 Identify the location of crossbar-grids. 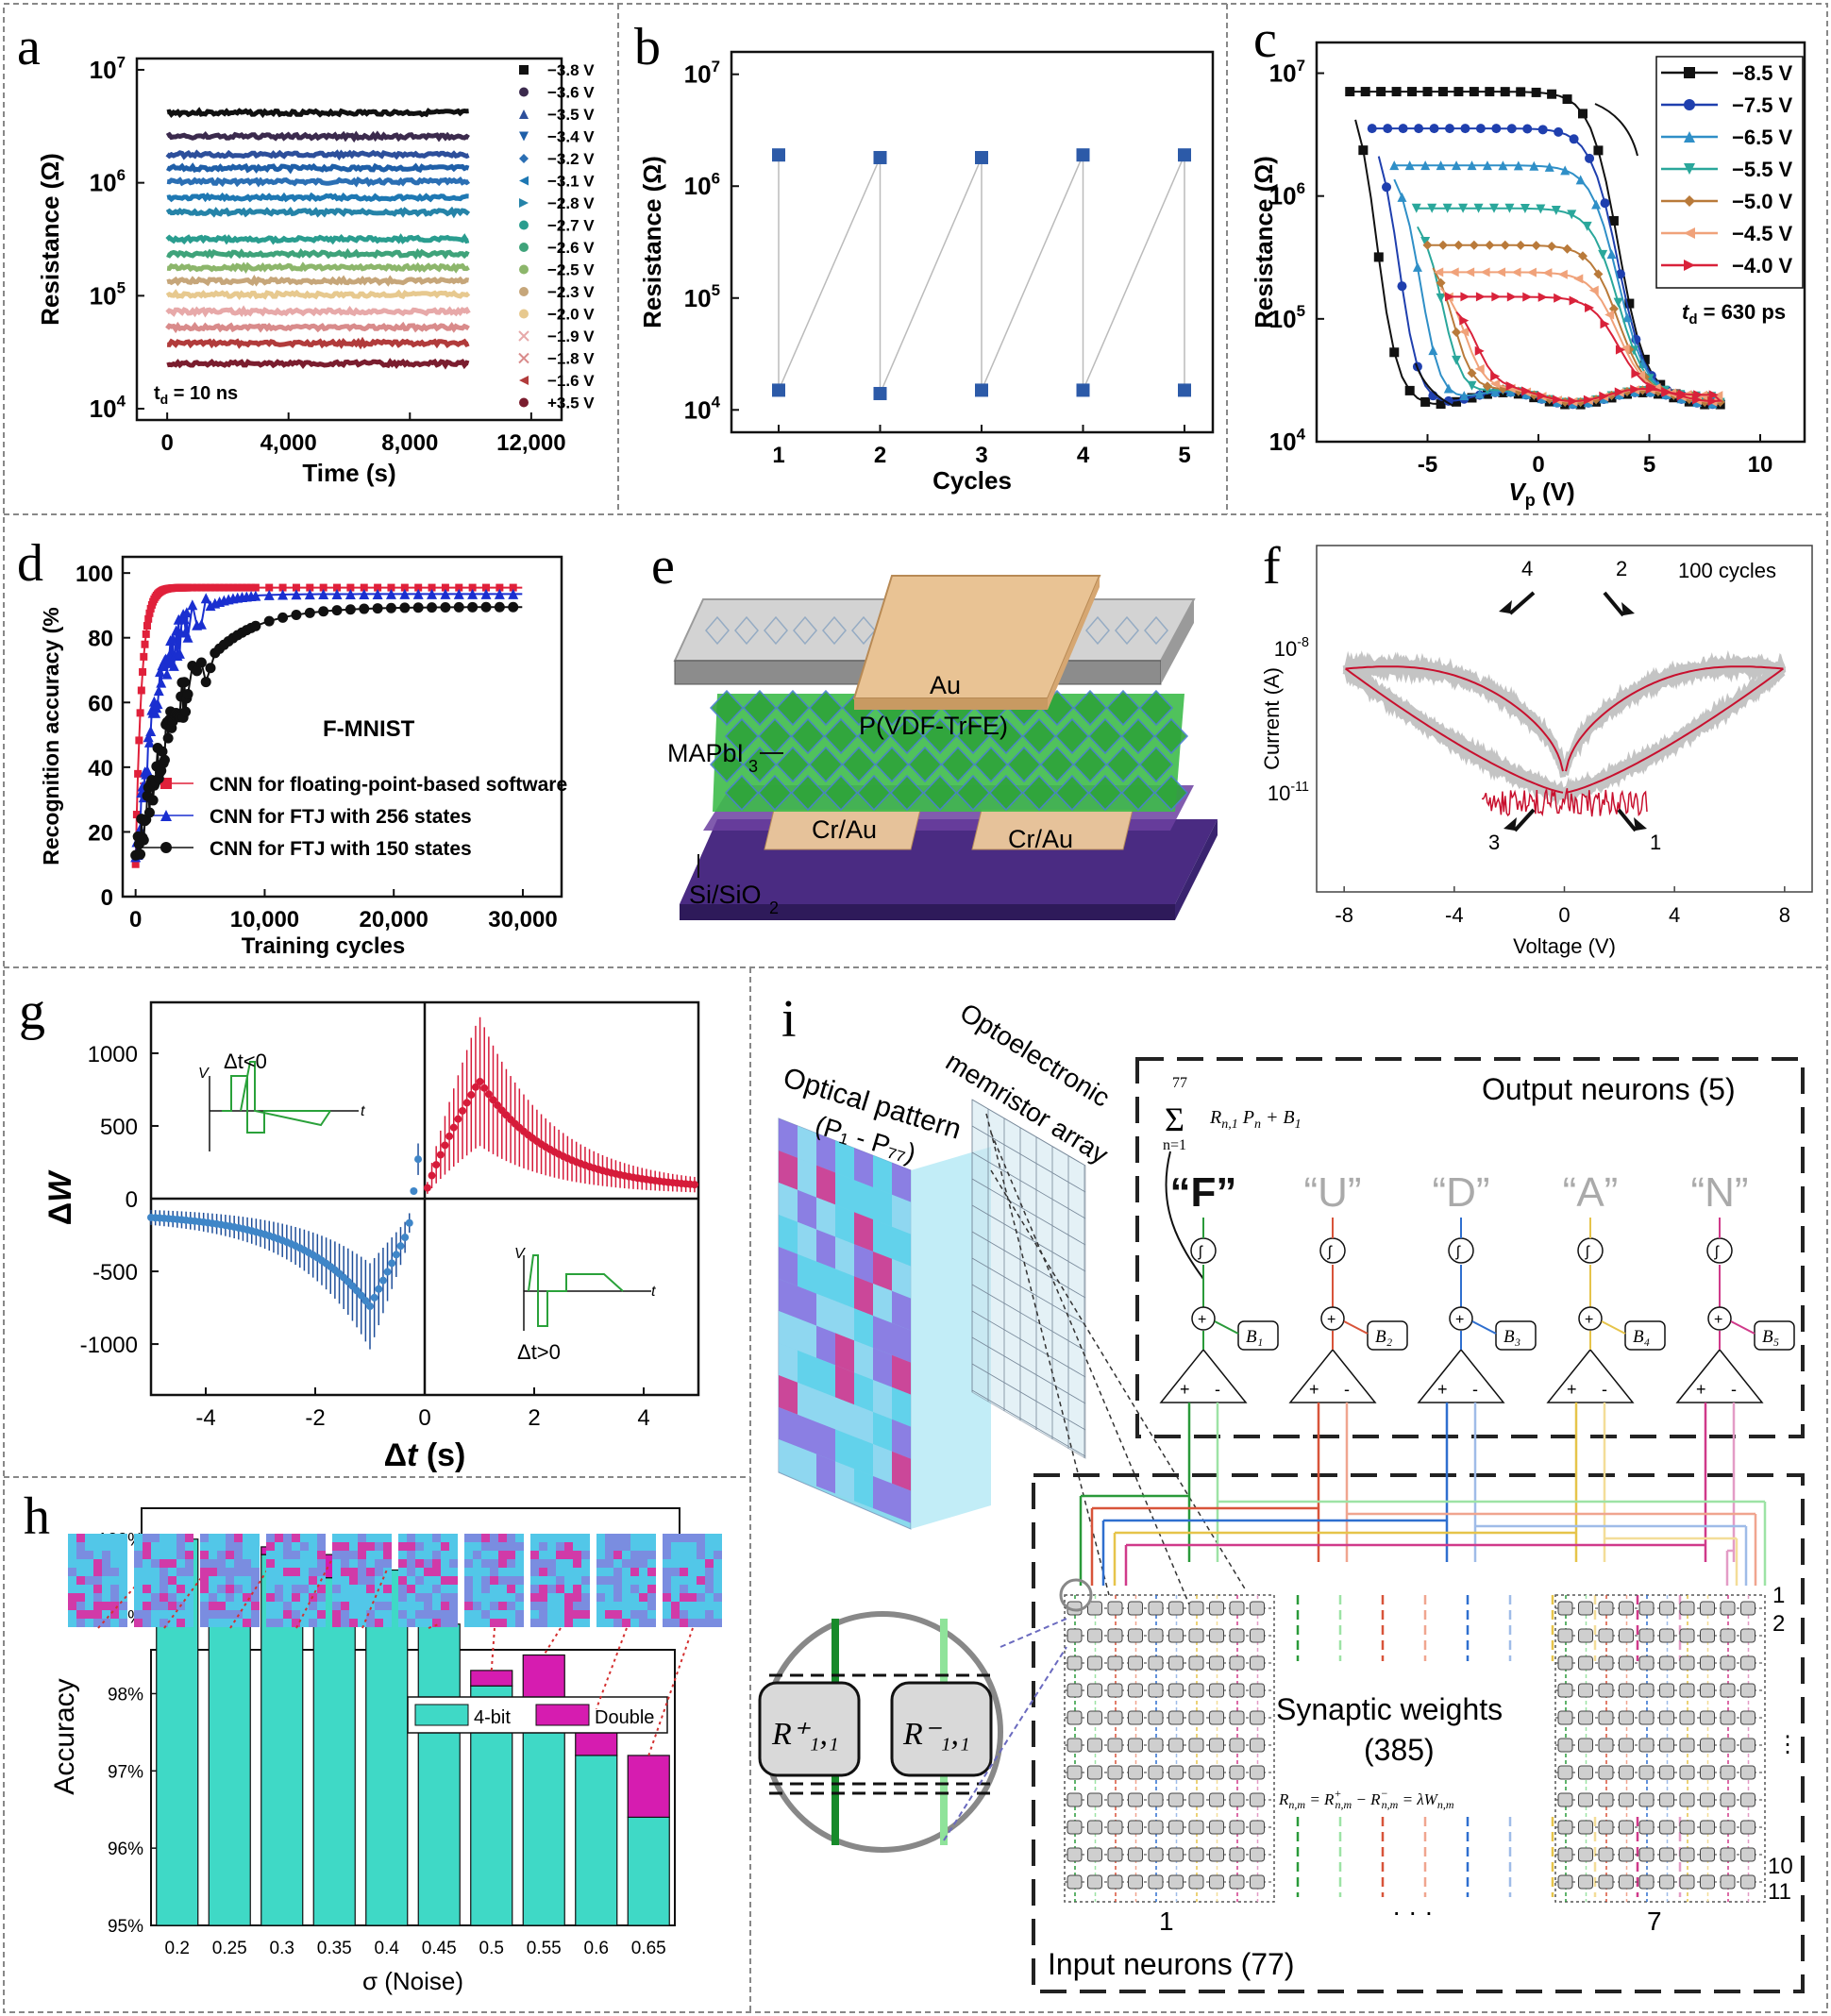
(1415, 1748).